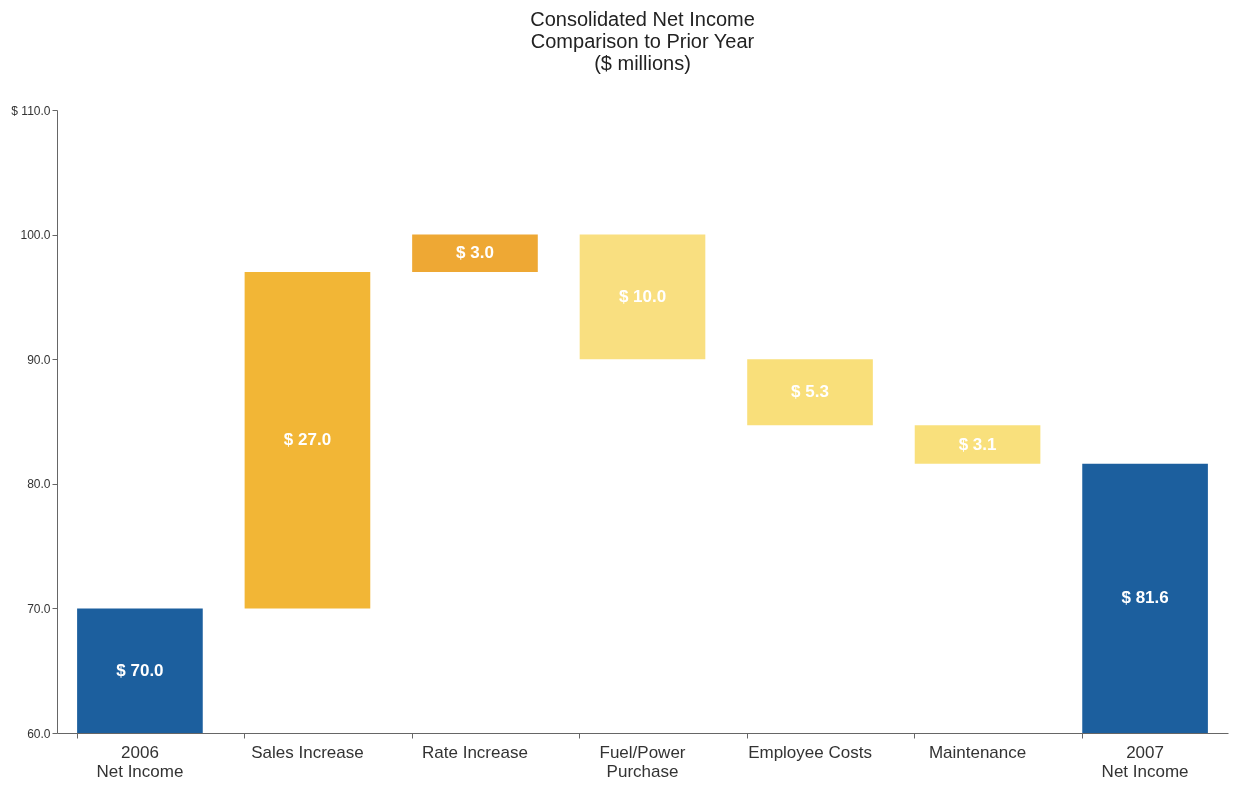  What do you see at coordinates (642, 296) in the screenshot?
I see `data-label: $ 10.0` at bounding box center [642, 296].